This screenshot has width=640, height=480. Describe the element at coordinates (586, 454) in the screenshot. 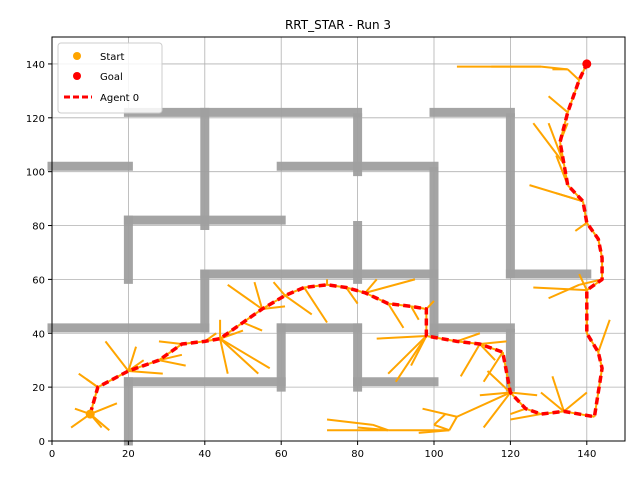

I see `x-tick-label: 140` at that location.